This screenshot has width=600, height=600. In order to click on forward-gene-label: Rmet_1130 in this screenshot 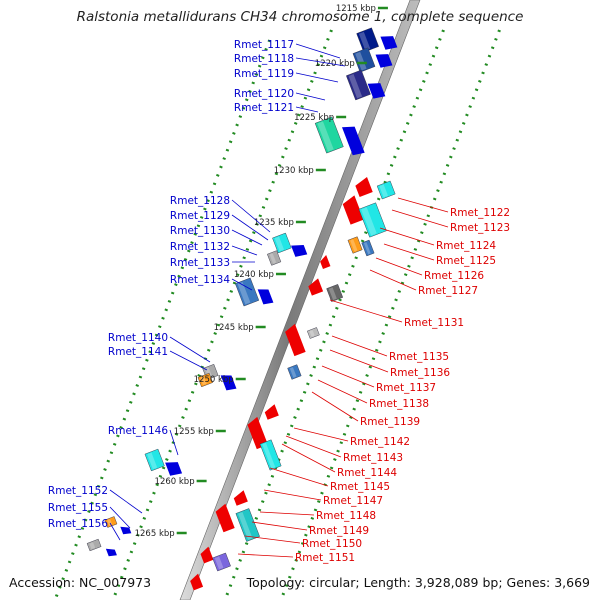, I will do `click(200, 231)`.